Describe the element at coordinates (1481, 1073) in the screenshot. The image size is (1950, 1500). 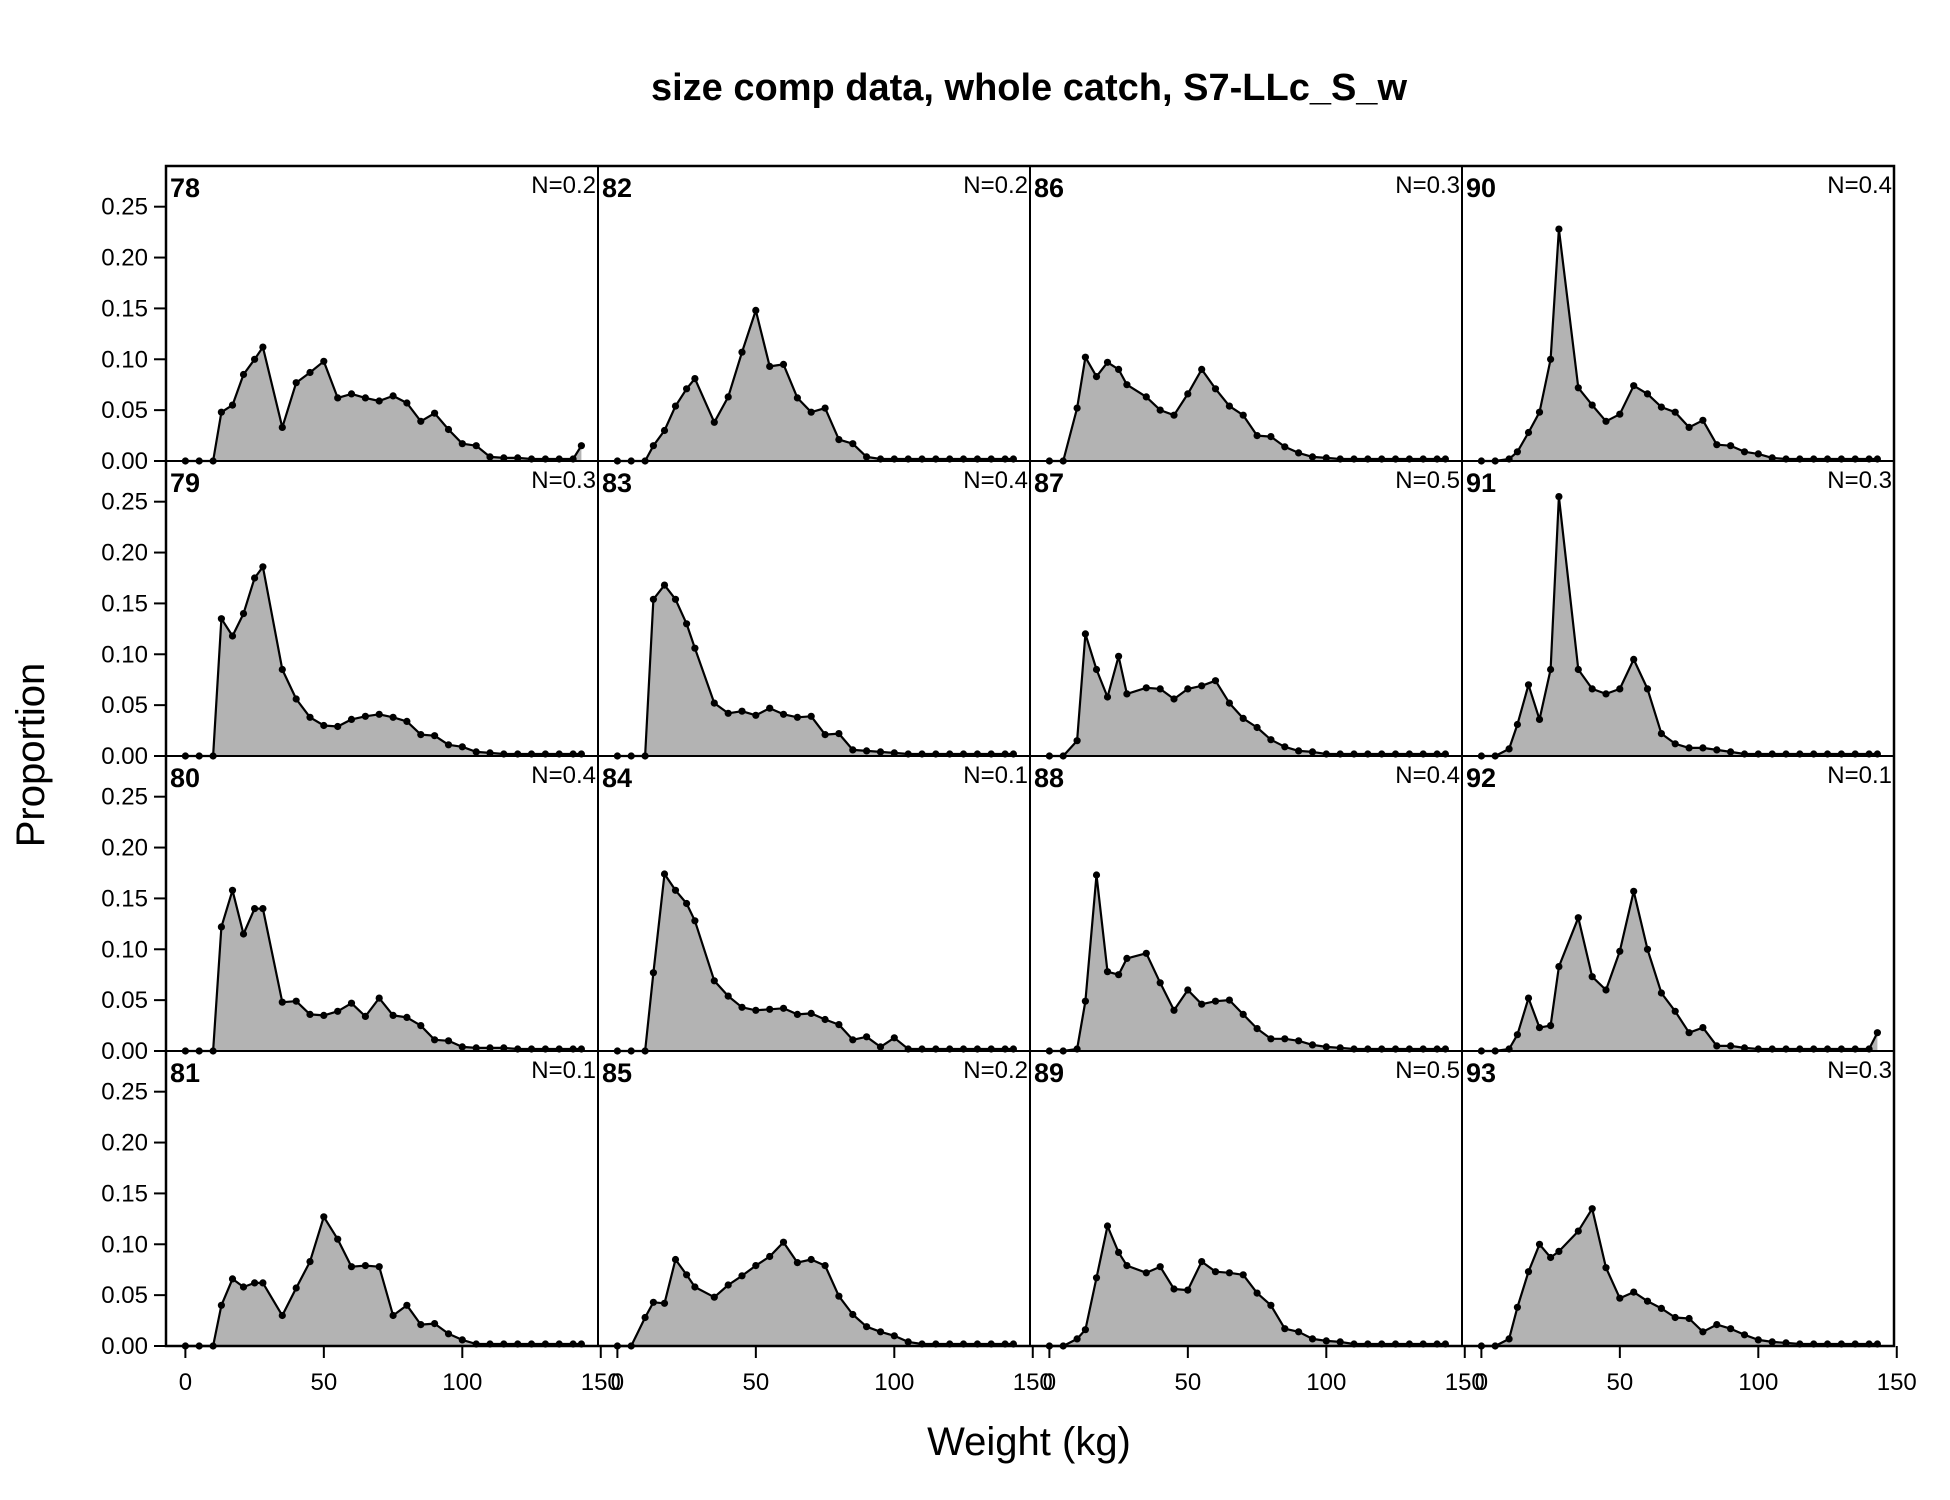
I see `panel-label: 93` at that location.